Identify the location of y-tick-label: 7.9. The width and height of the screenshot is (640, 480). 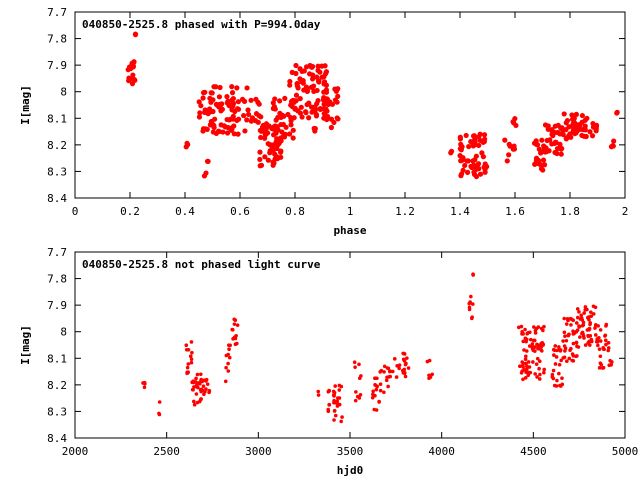
(57, 65).